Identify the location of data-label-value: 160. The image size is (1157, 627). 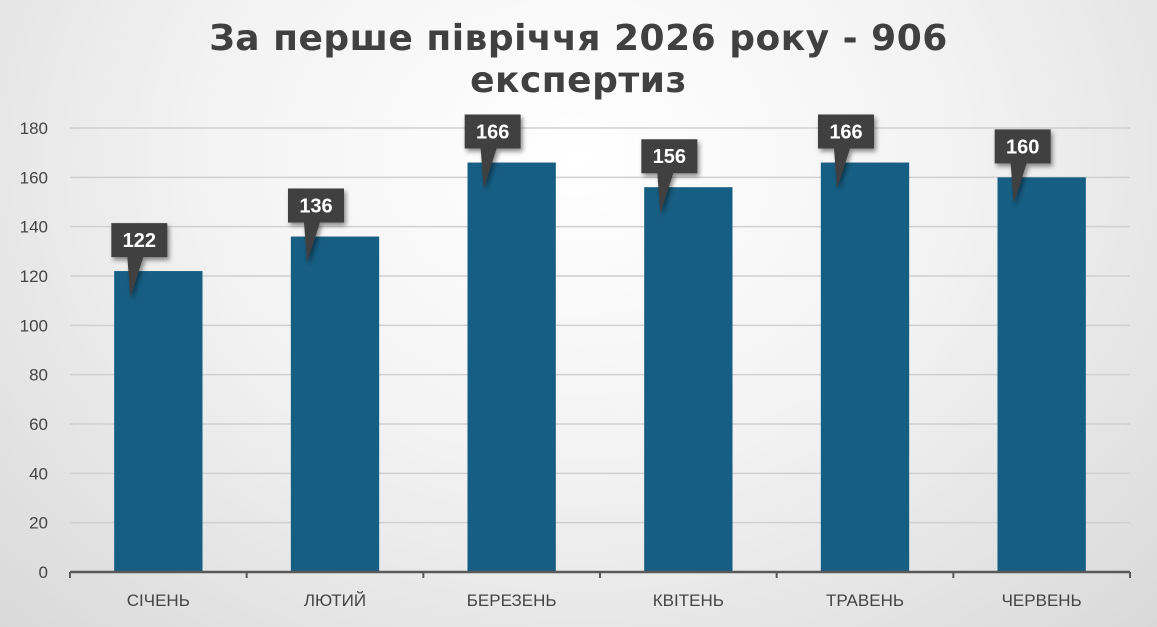
(1022, 147).